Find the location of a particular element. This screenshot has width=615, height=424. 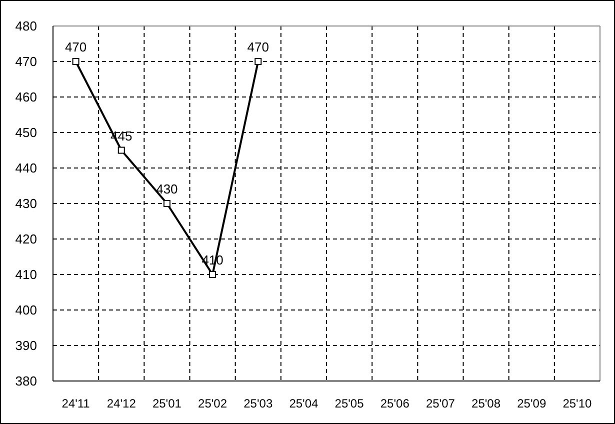

y-tick-label: 410 is located at coordinates (26, 274).